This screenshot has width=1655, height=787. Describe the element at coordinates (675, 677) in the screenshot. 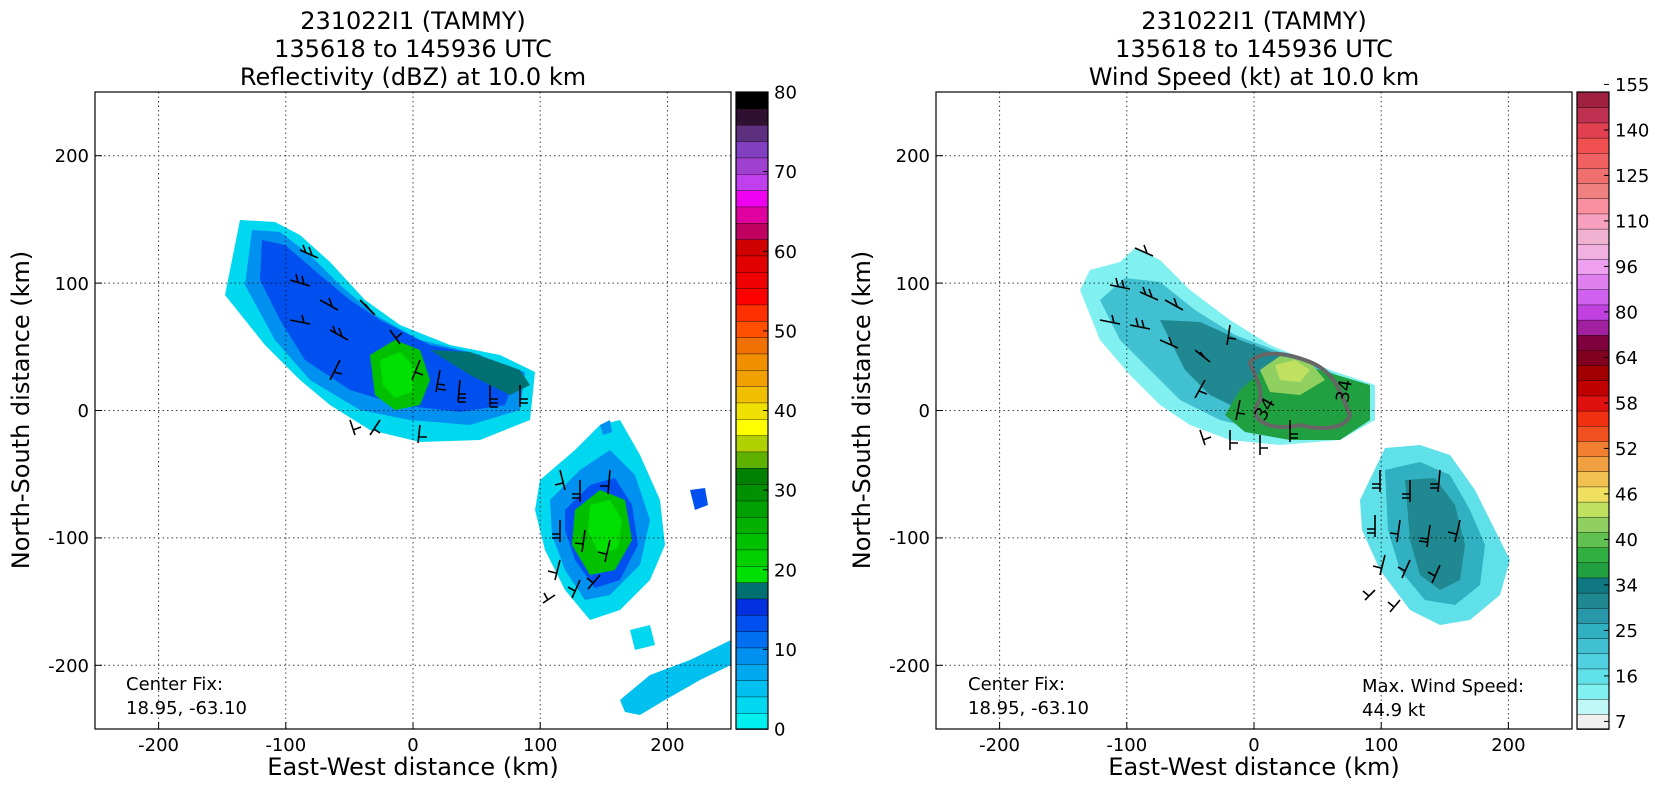

I see `reflectivity-se-arc` at that location.